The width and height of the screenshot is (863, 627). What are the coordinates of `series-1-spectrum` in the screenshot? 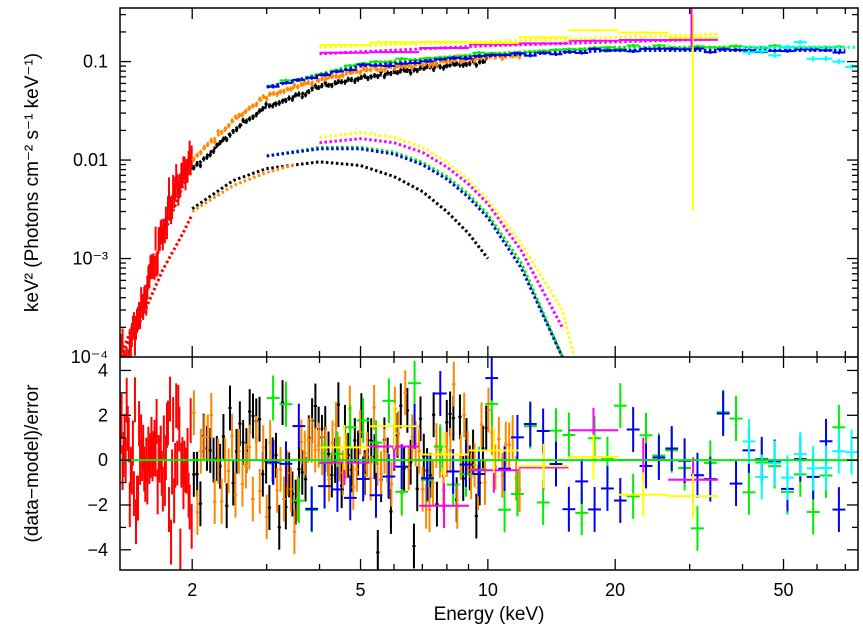 It's located at (340, 157).